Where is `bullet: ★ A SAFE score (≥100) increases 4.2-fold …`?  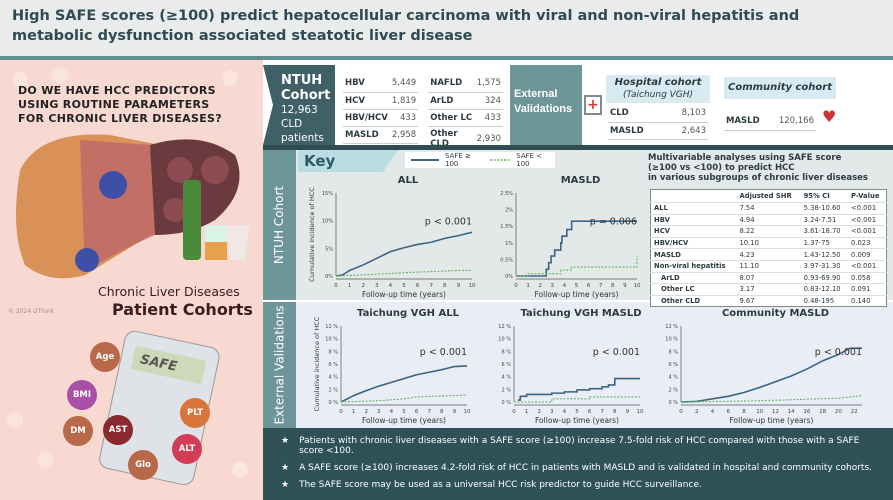
bullet: ★ A SAFE score (≥100) increases 4.2-fold … is located at coordinates (578, 468).